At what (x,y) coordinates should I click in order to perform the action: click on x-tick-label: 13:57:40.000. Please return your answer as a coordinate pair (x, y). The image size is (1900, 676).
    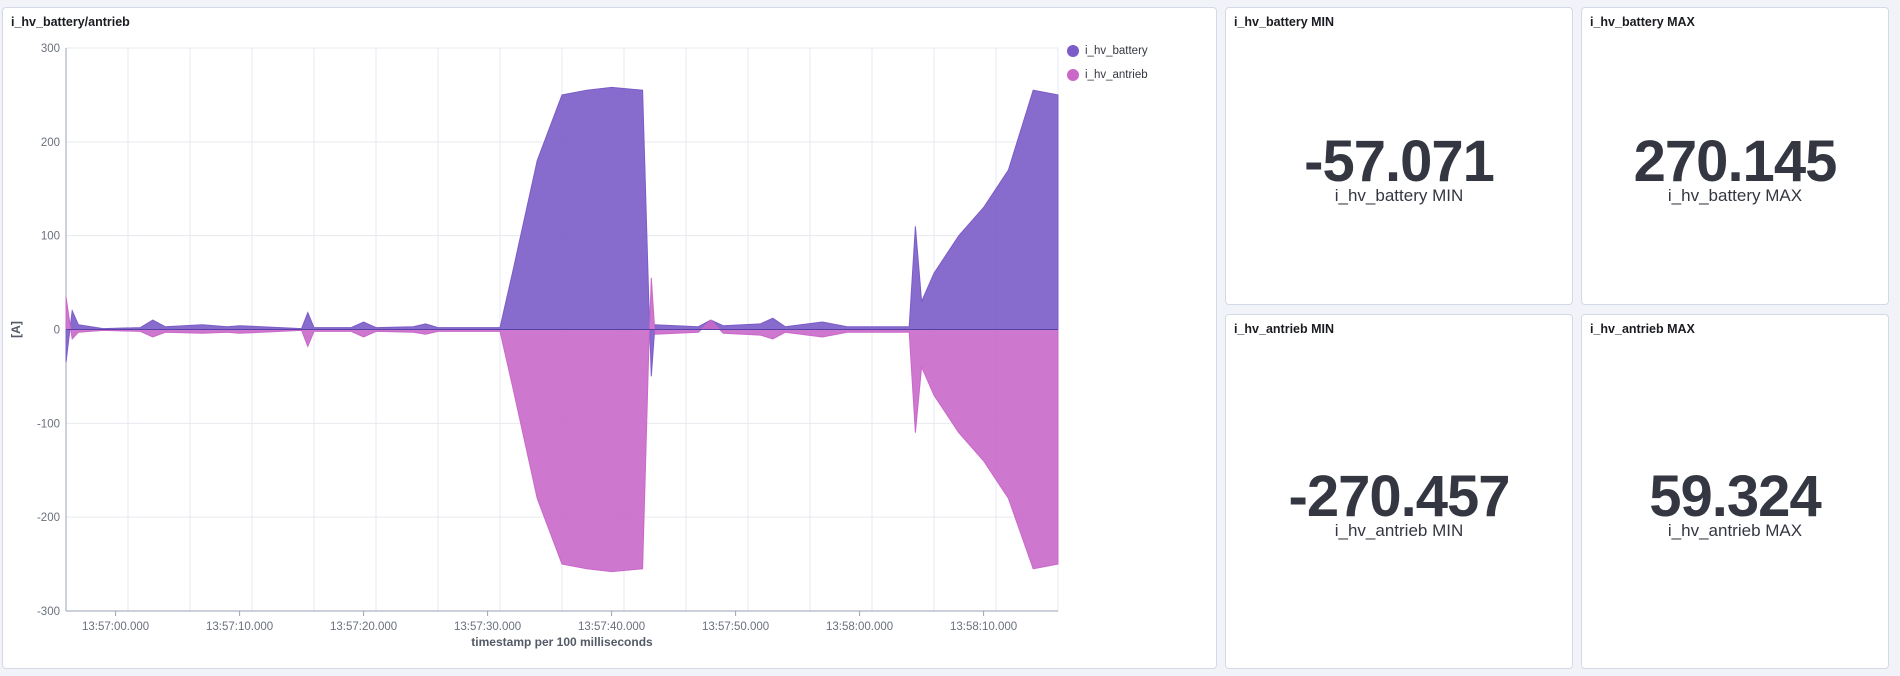
    Looking at the image, I should click on (611, 627).